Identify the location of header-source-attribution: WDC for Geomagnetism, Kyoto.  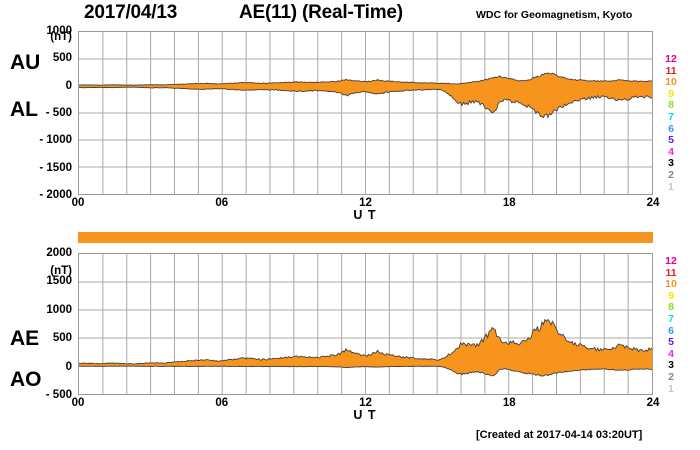
(554, 15).